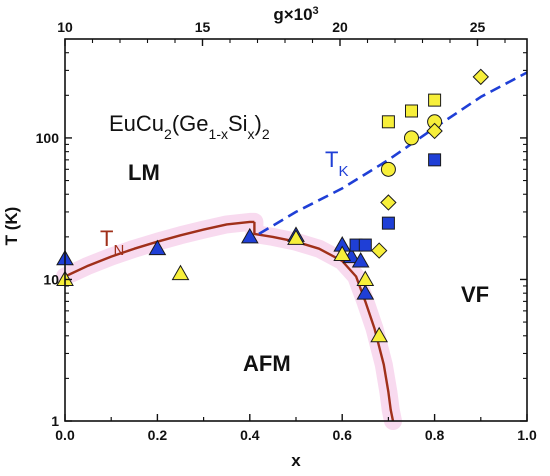  I want to click on x-tick-label: 1.0, so click(527, 435).